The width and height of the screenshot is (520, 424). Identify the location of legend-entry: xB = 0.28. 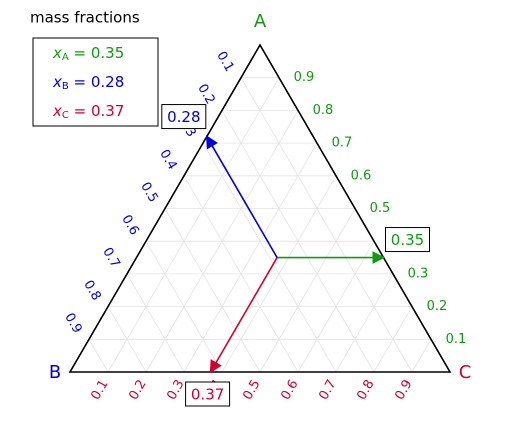
(88, 83).